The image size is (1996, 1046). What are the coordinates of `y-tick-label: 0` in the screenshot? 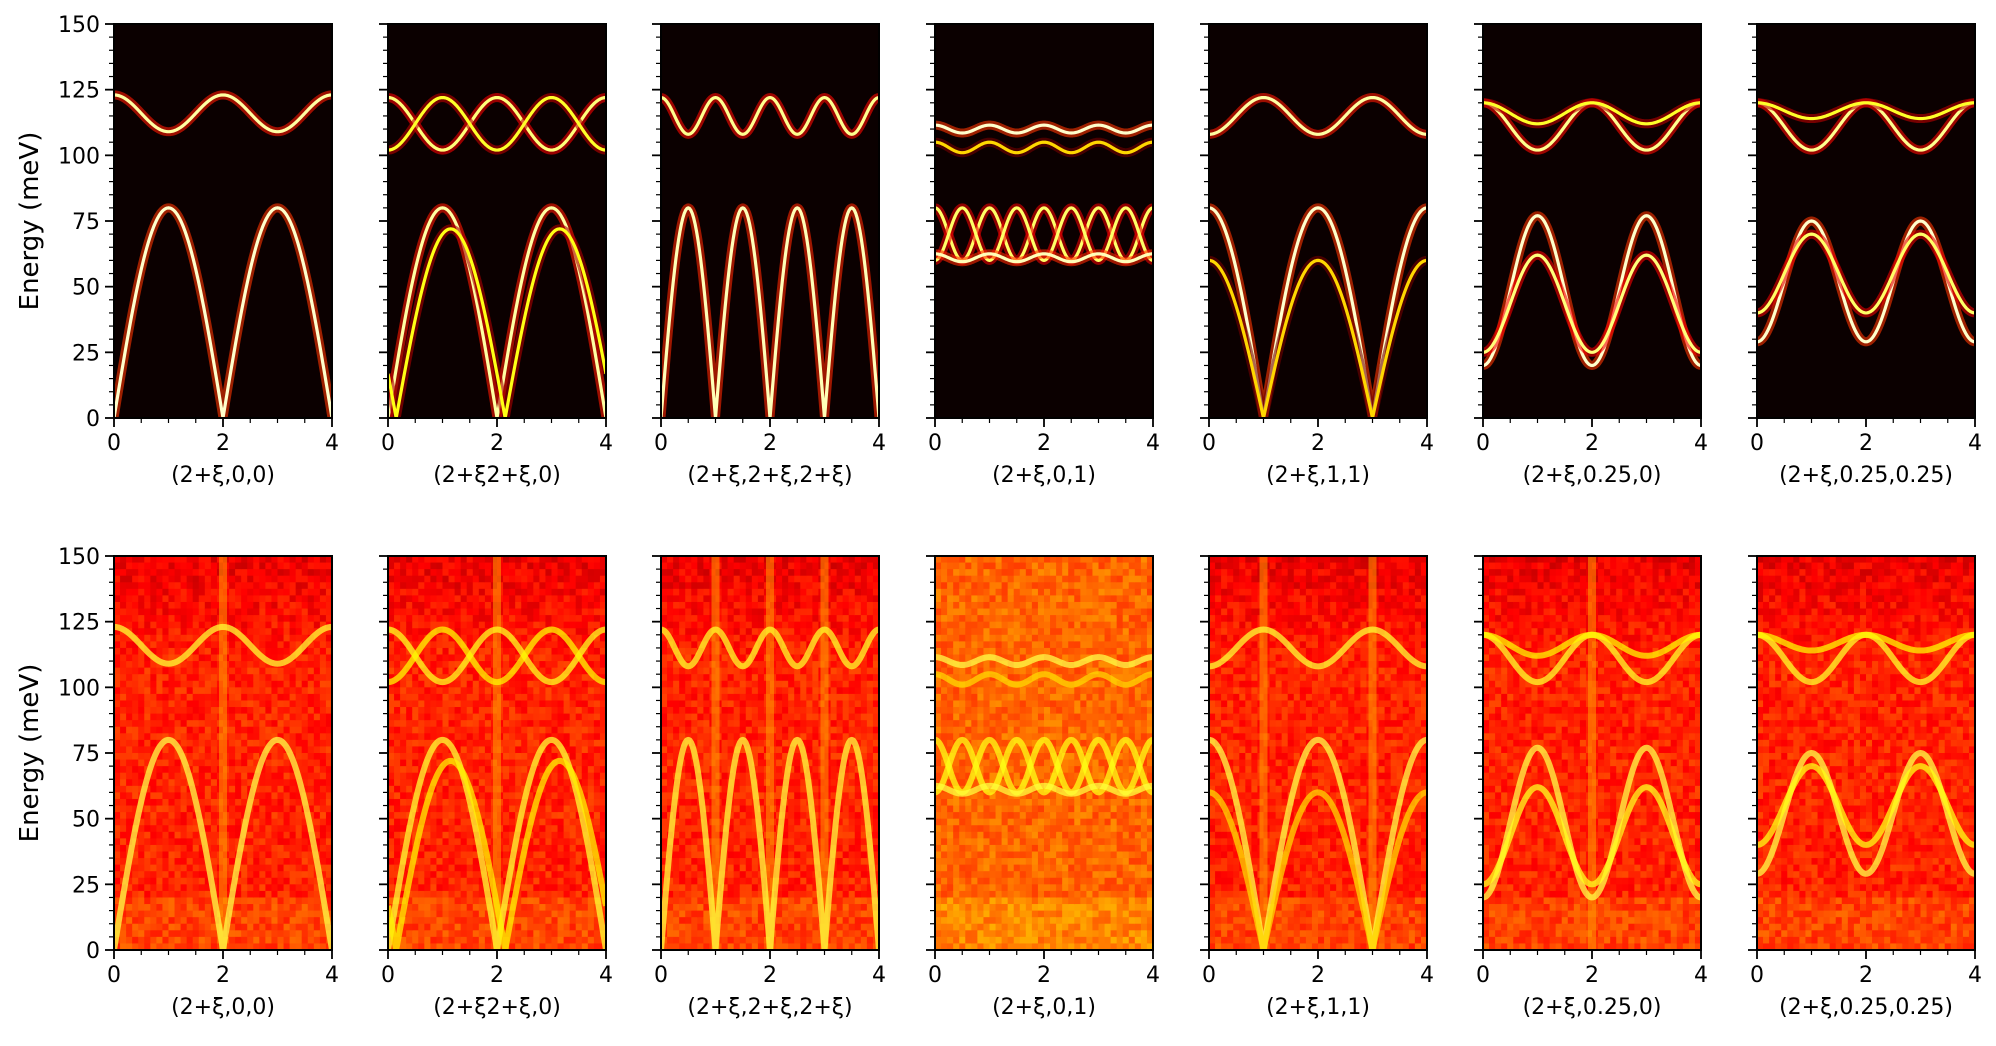 It's located at (93, 951).